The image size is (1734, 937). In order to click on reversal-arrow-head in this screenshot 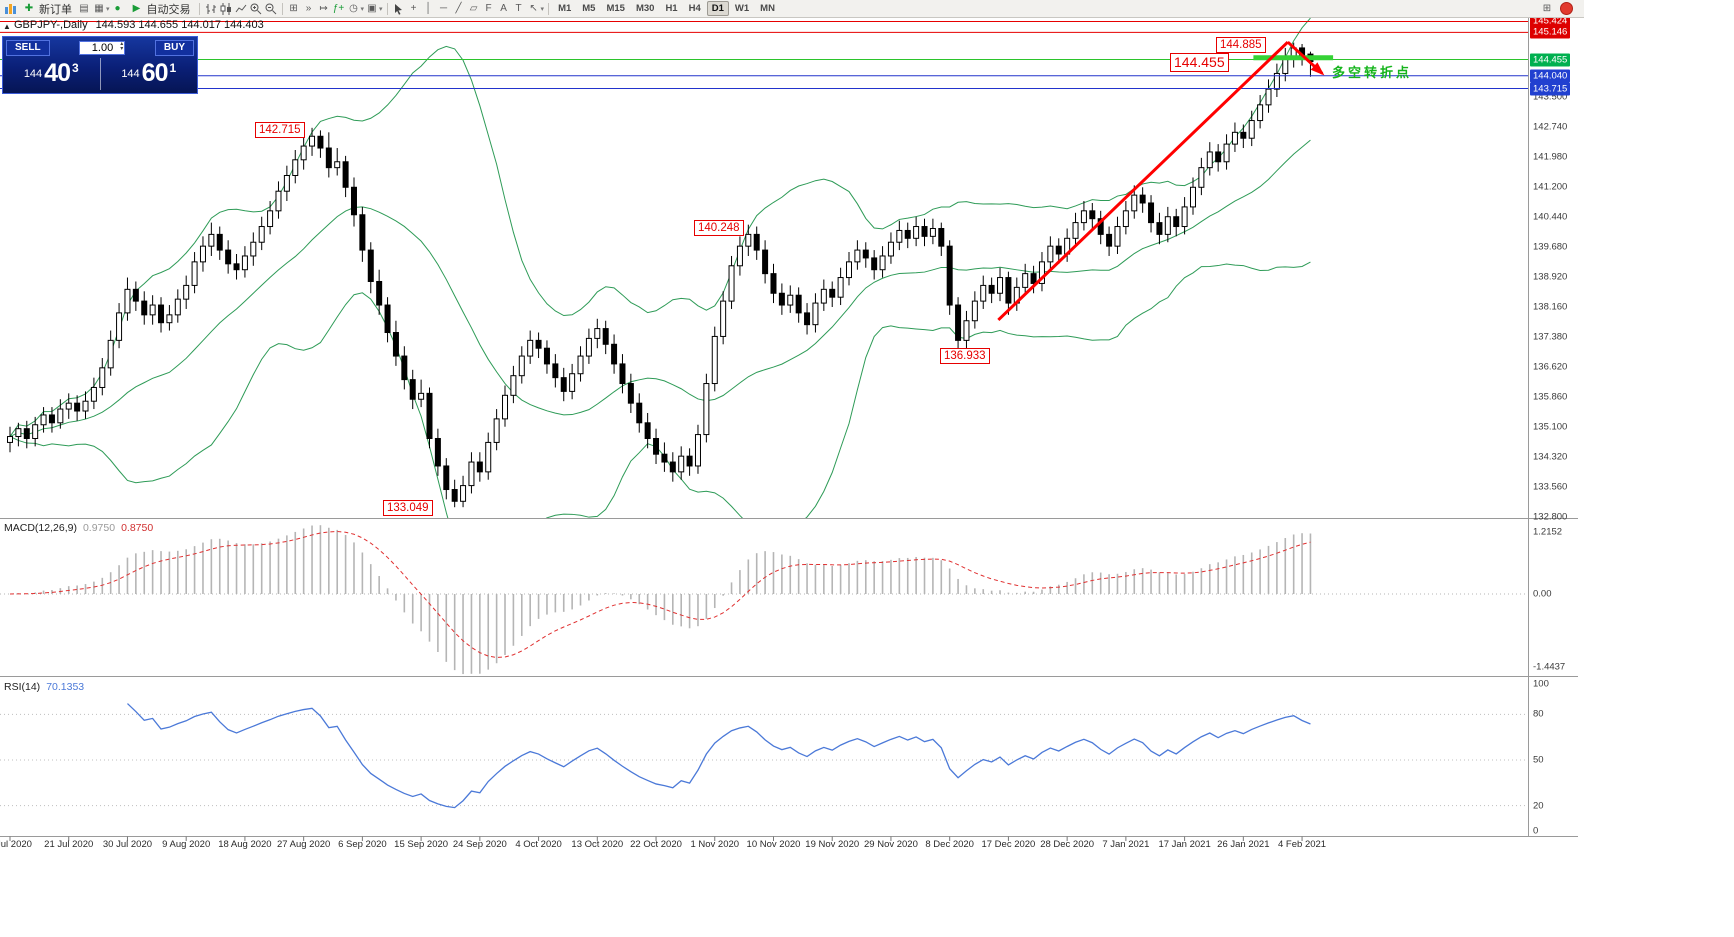, I will do `click(1317, 69)`.